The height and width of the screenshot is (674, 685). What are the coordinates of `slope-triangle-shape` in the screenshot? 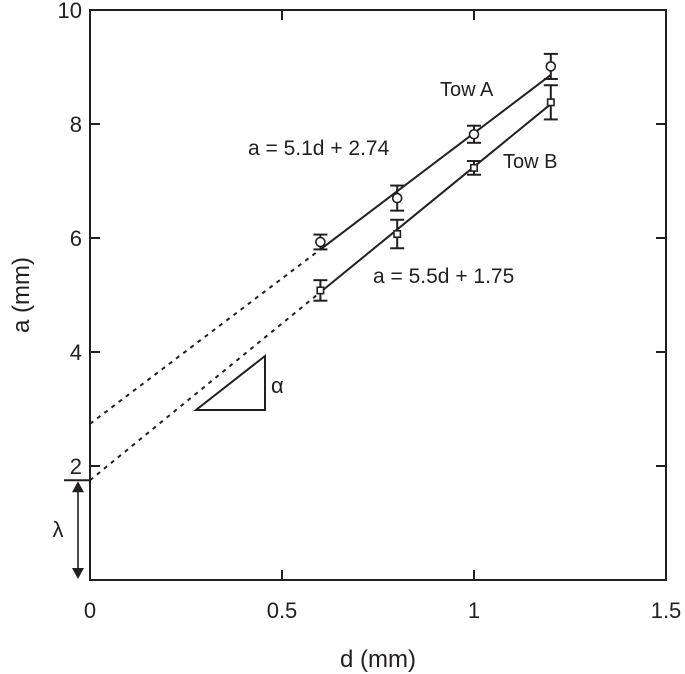 It's located at (229, 382).